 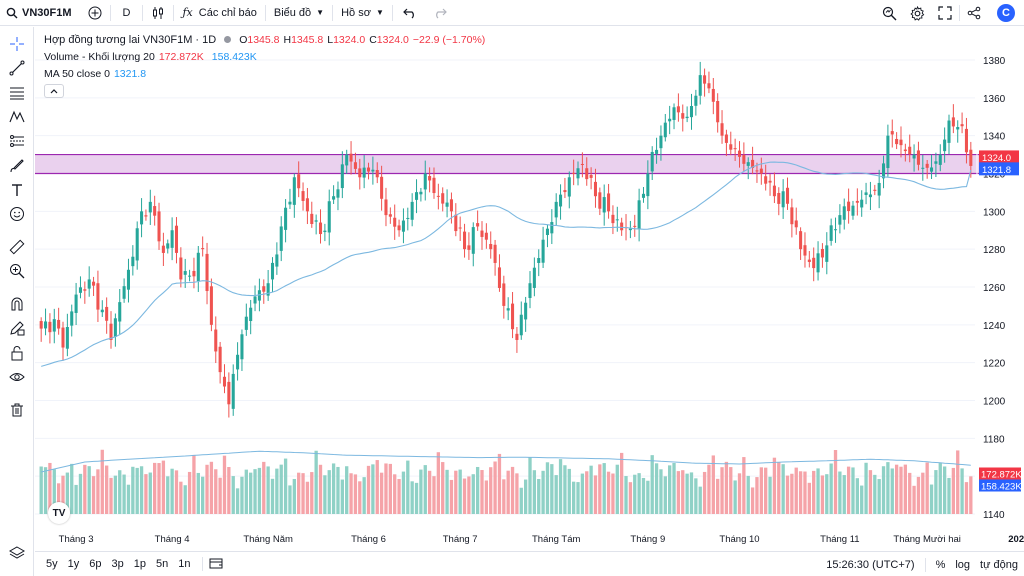 I want to click on fib-tool, so click(x=17, y=93).